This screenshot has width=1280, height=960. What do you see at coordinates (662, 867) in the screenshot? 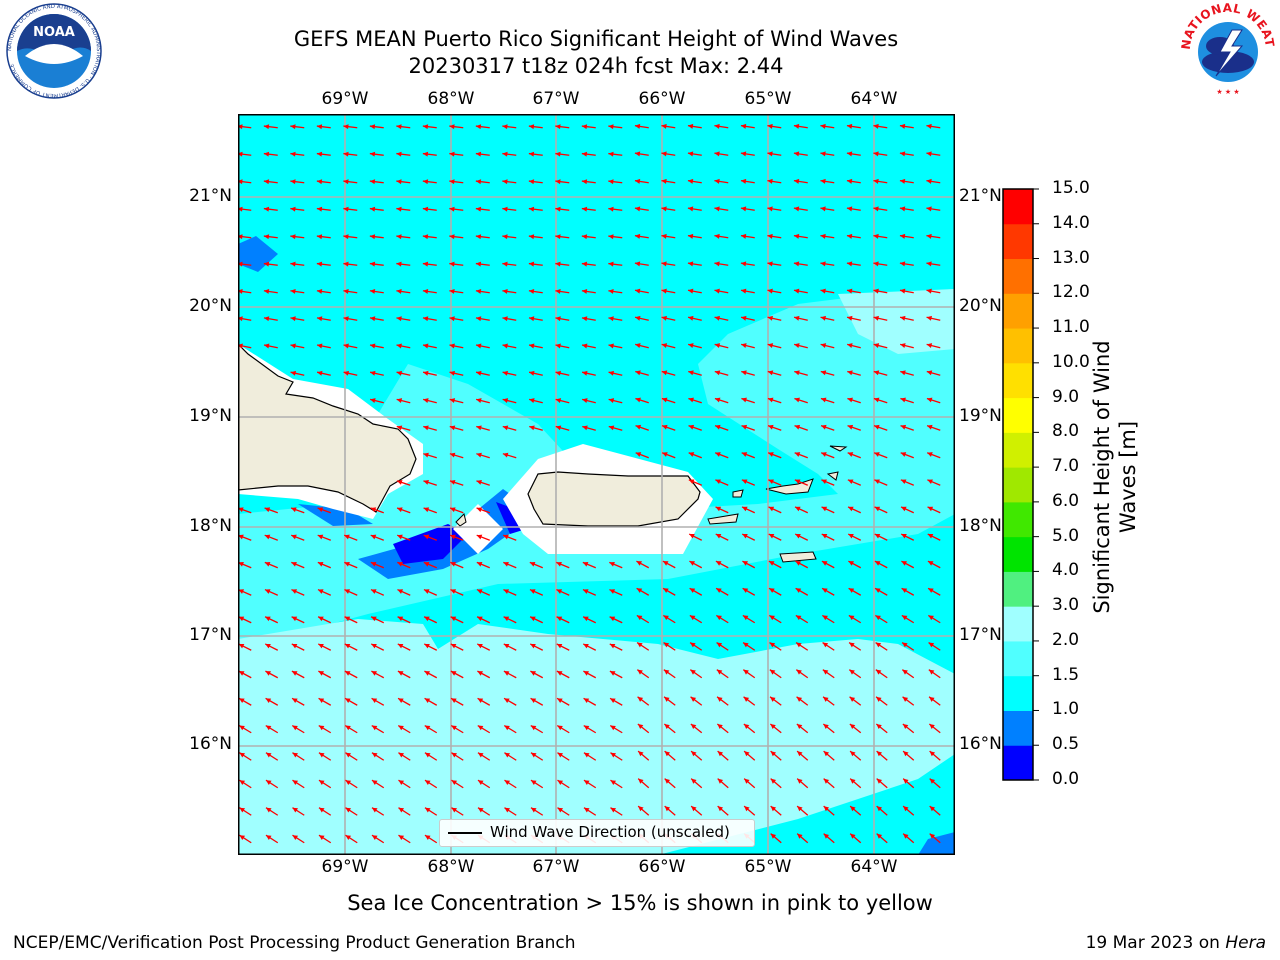
I see `lon-label-bottom: 66°W` at bounding box center [662, 867].